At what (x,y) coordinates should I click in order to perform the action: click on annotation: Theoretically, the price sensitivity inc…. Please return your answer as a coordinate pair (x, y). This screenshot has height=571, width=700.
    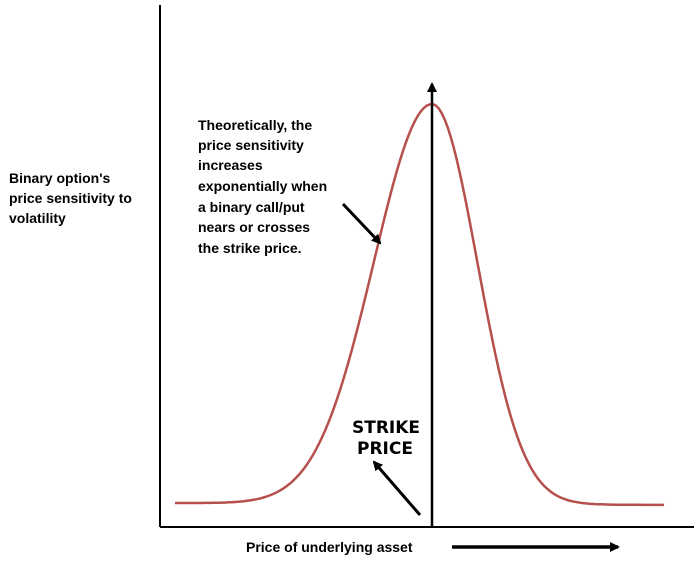
    Looking at the image, I should click on (262, 186).